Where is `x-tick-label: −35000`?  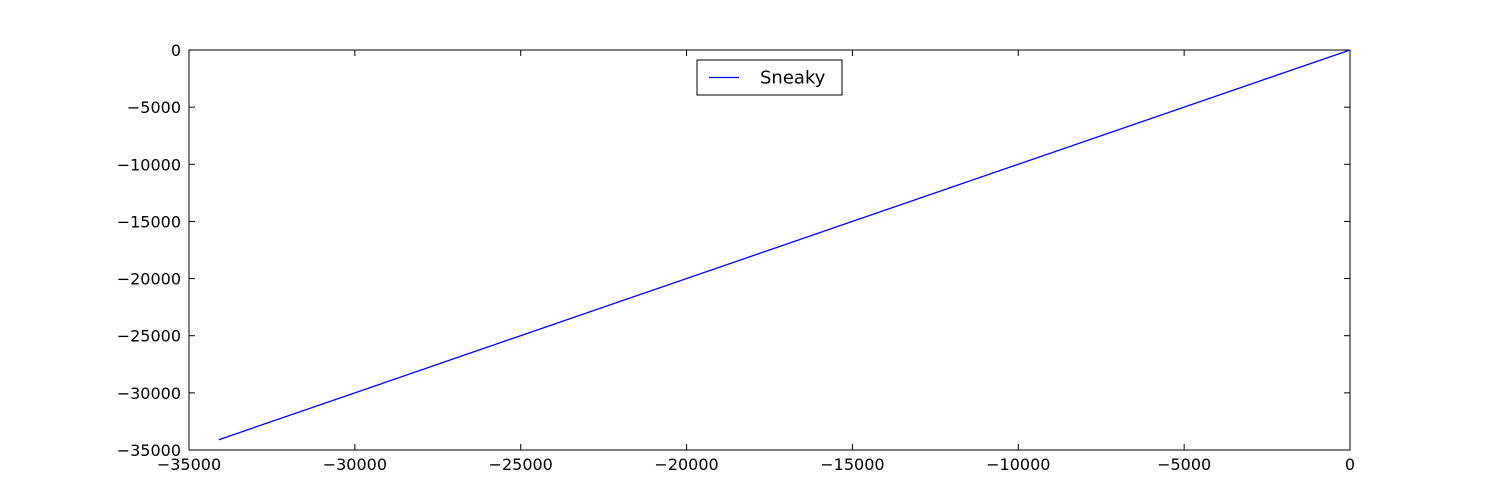 x-tick-label: −35000 is located at coordinates (189, 464).